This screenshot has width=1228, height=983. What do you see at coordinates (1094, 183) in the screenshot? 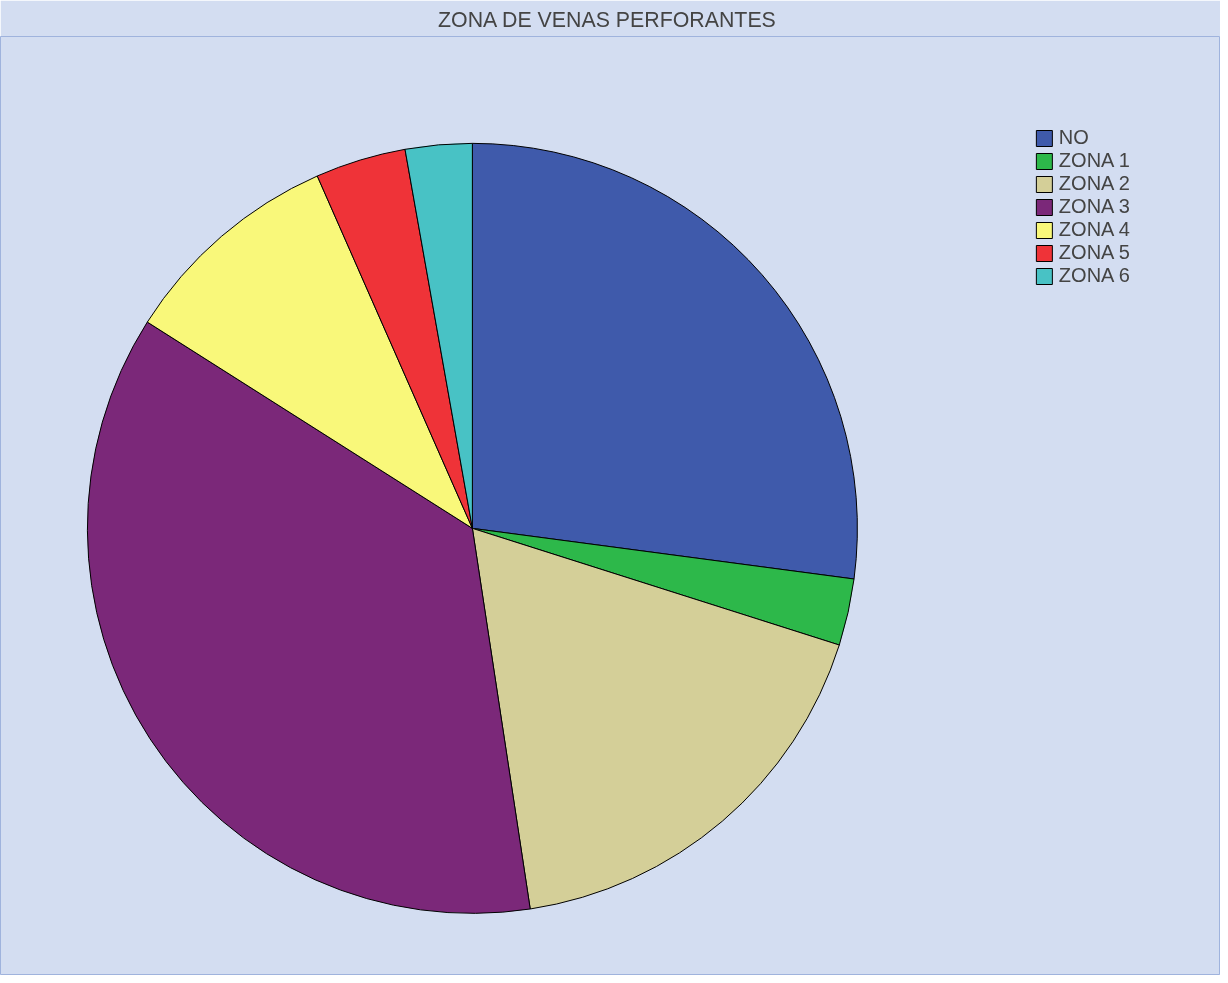
I see `legend-label: ZONA 2` at bounding box center [1094, 183].